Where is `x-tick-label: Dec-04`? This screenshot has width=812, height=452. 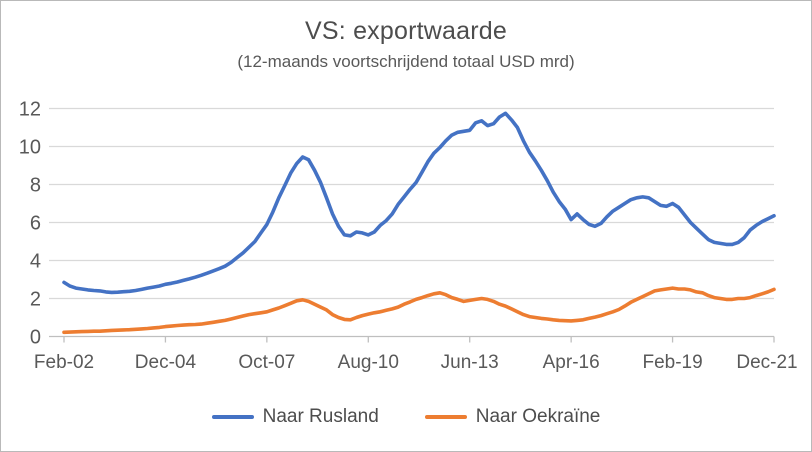 x-tick-label: Dec-04 is located at coordinates (166, 362).